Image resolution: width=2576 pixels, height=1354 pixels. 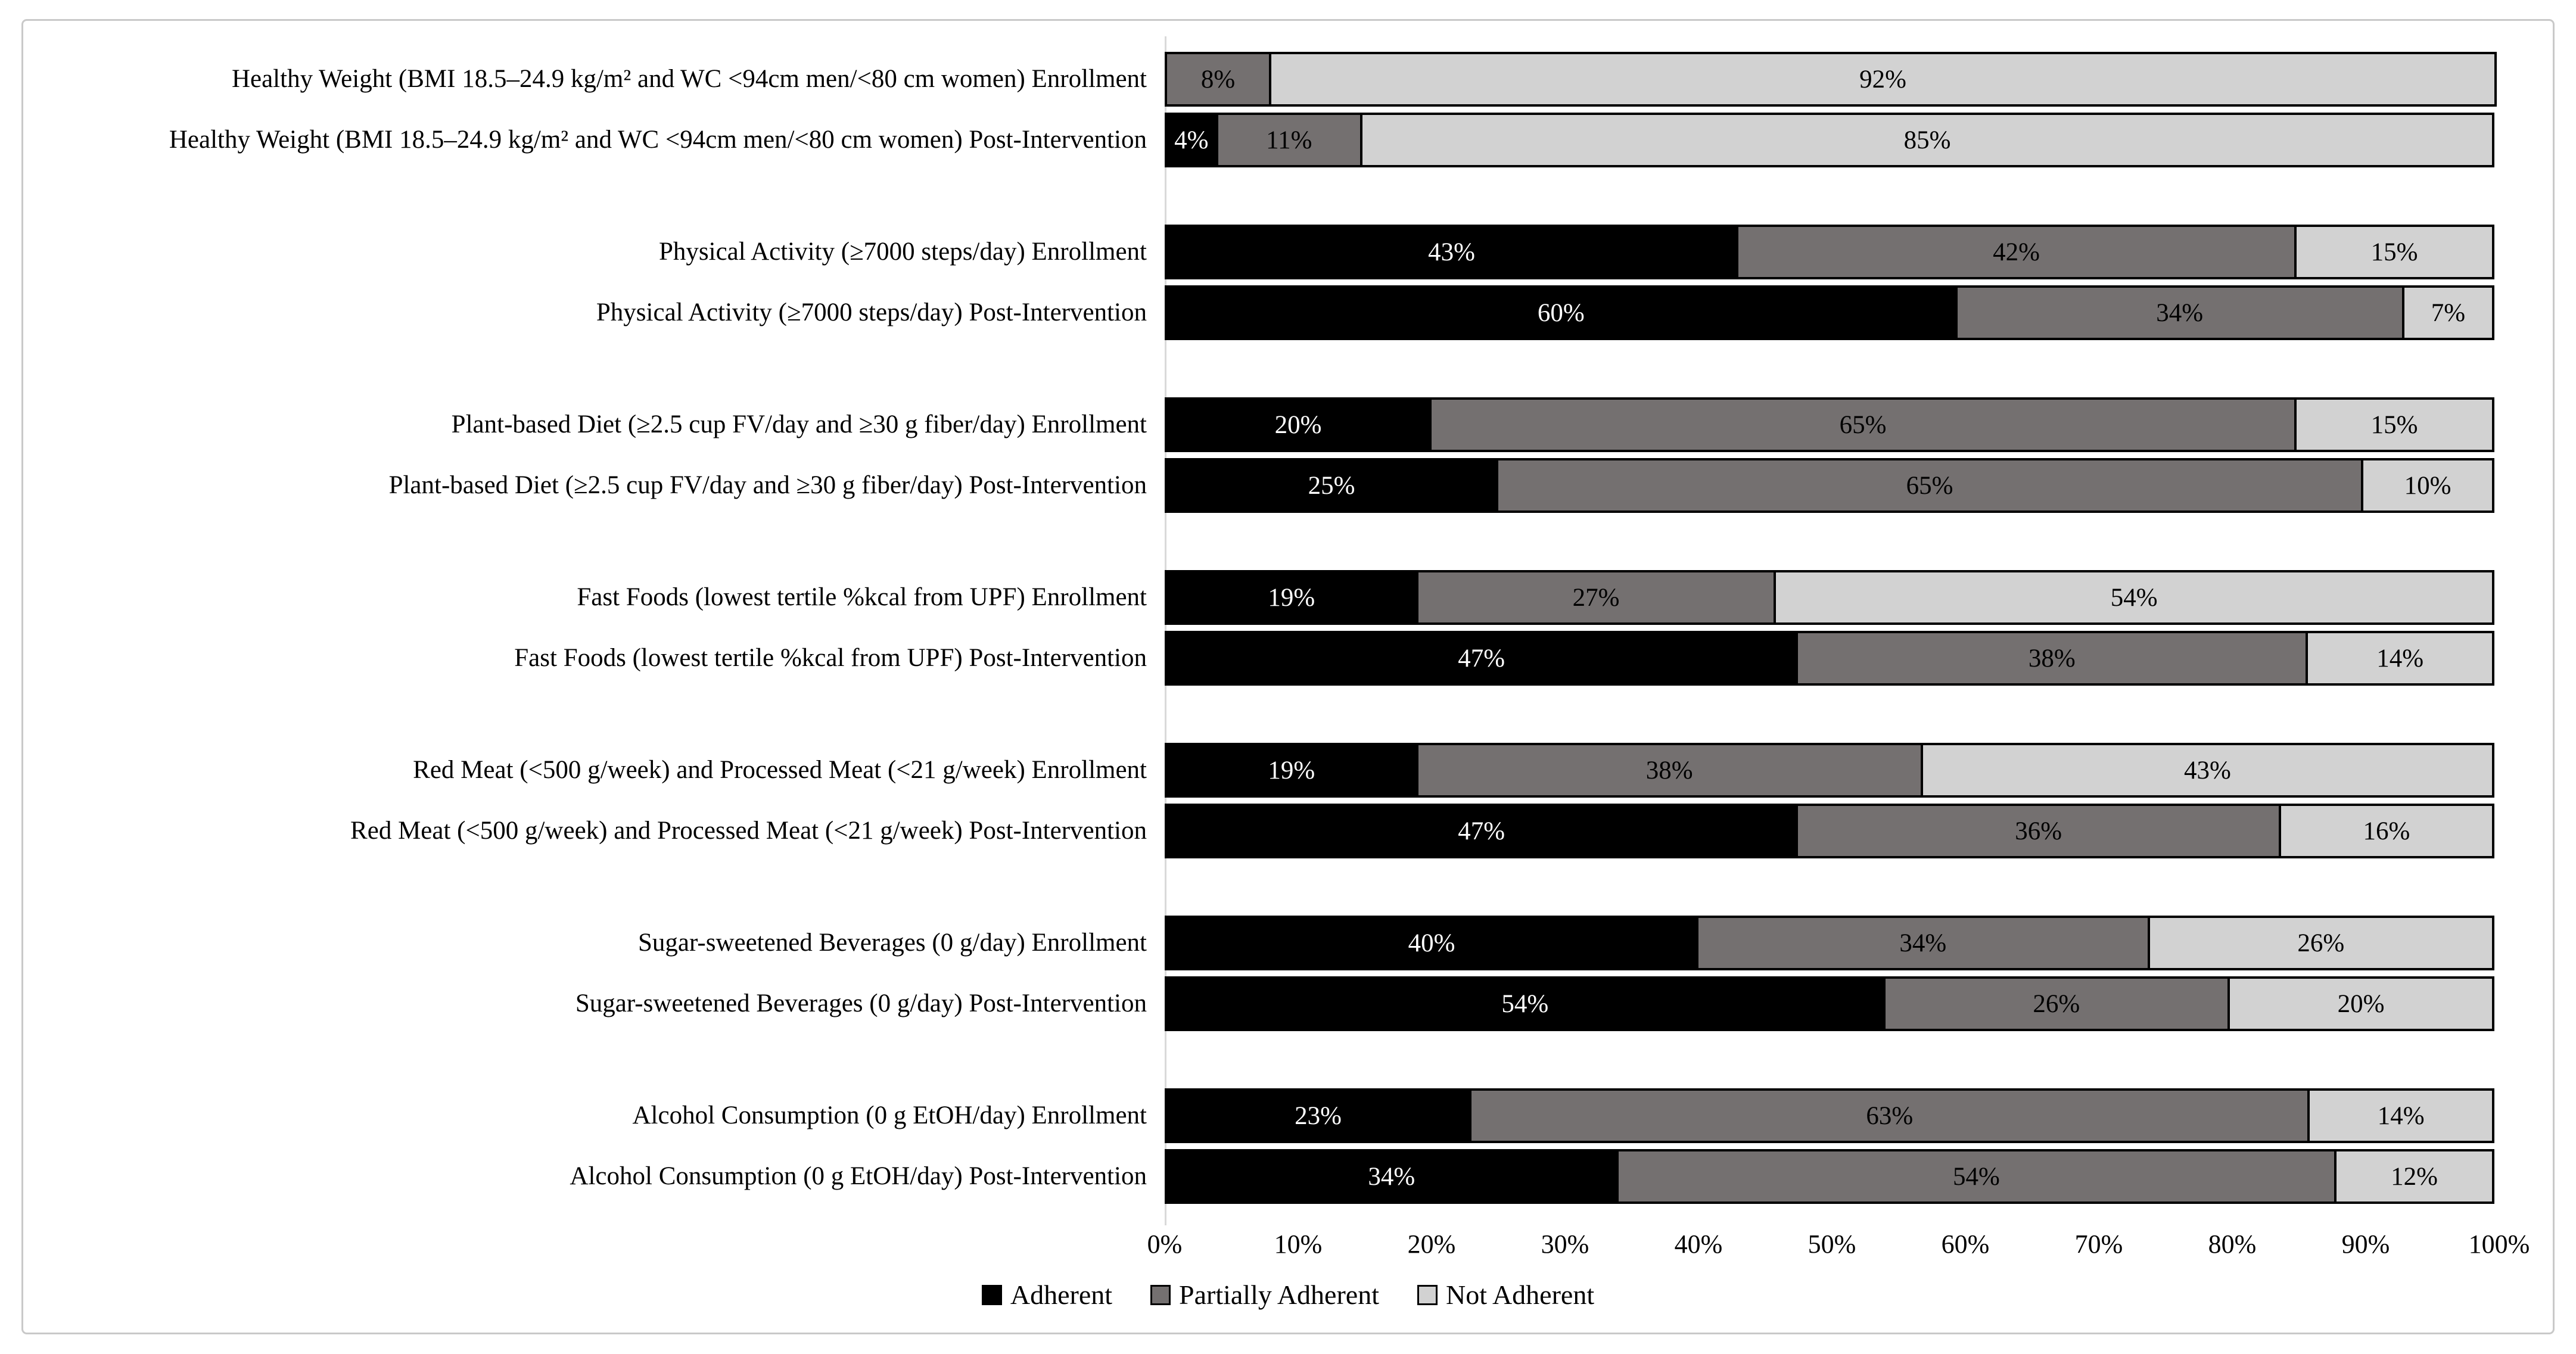 What do you see at coordinates (2052, 658) in the screenshot?
I see `bar-value-label: 38%` at bounding box center [2052, 658].